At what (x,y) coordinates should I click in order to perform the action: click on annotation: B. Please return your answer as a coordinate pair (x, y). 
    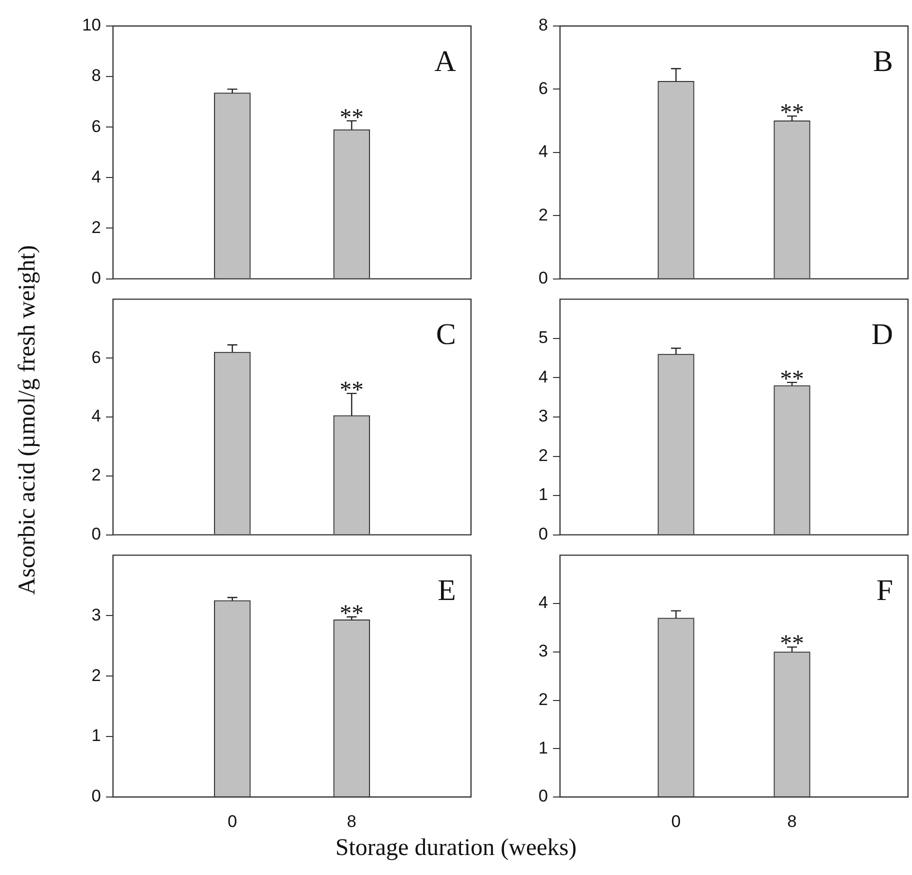
    Looking at the image, I should click on (882, 61).